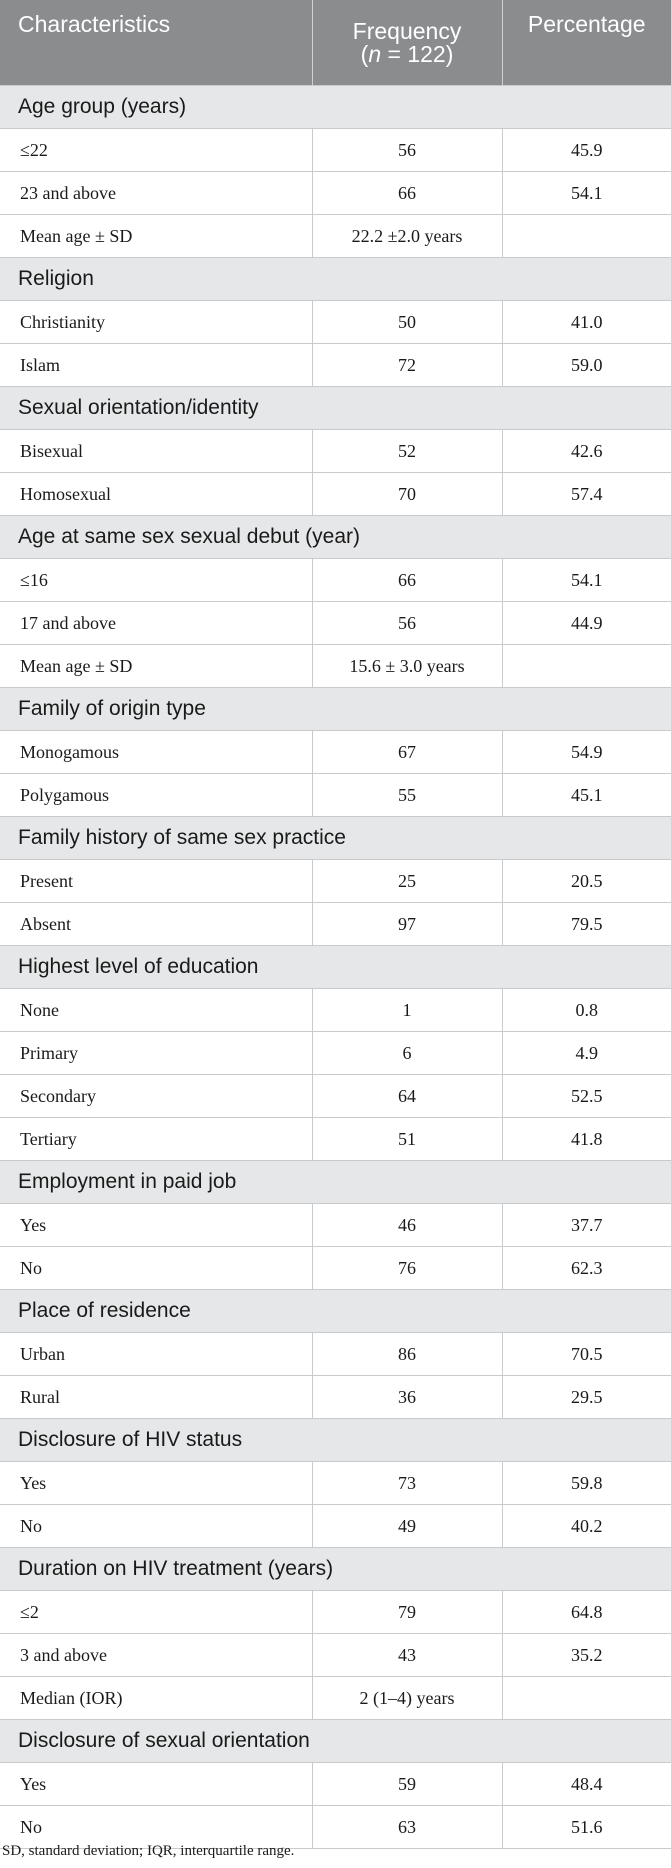 The width and height of the screenshot is (671, 1868). What do you see at coordinates (586, 1655) in the screenshot?
I see `row-percentage: 35.2` at bounding box center [586, 1655].